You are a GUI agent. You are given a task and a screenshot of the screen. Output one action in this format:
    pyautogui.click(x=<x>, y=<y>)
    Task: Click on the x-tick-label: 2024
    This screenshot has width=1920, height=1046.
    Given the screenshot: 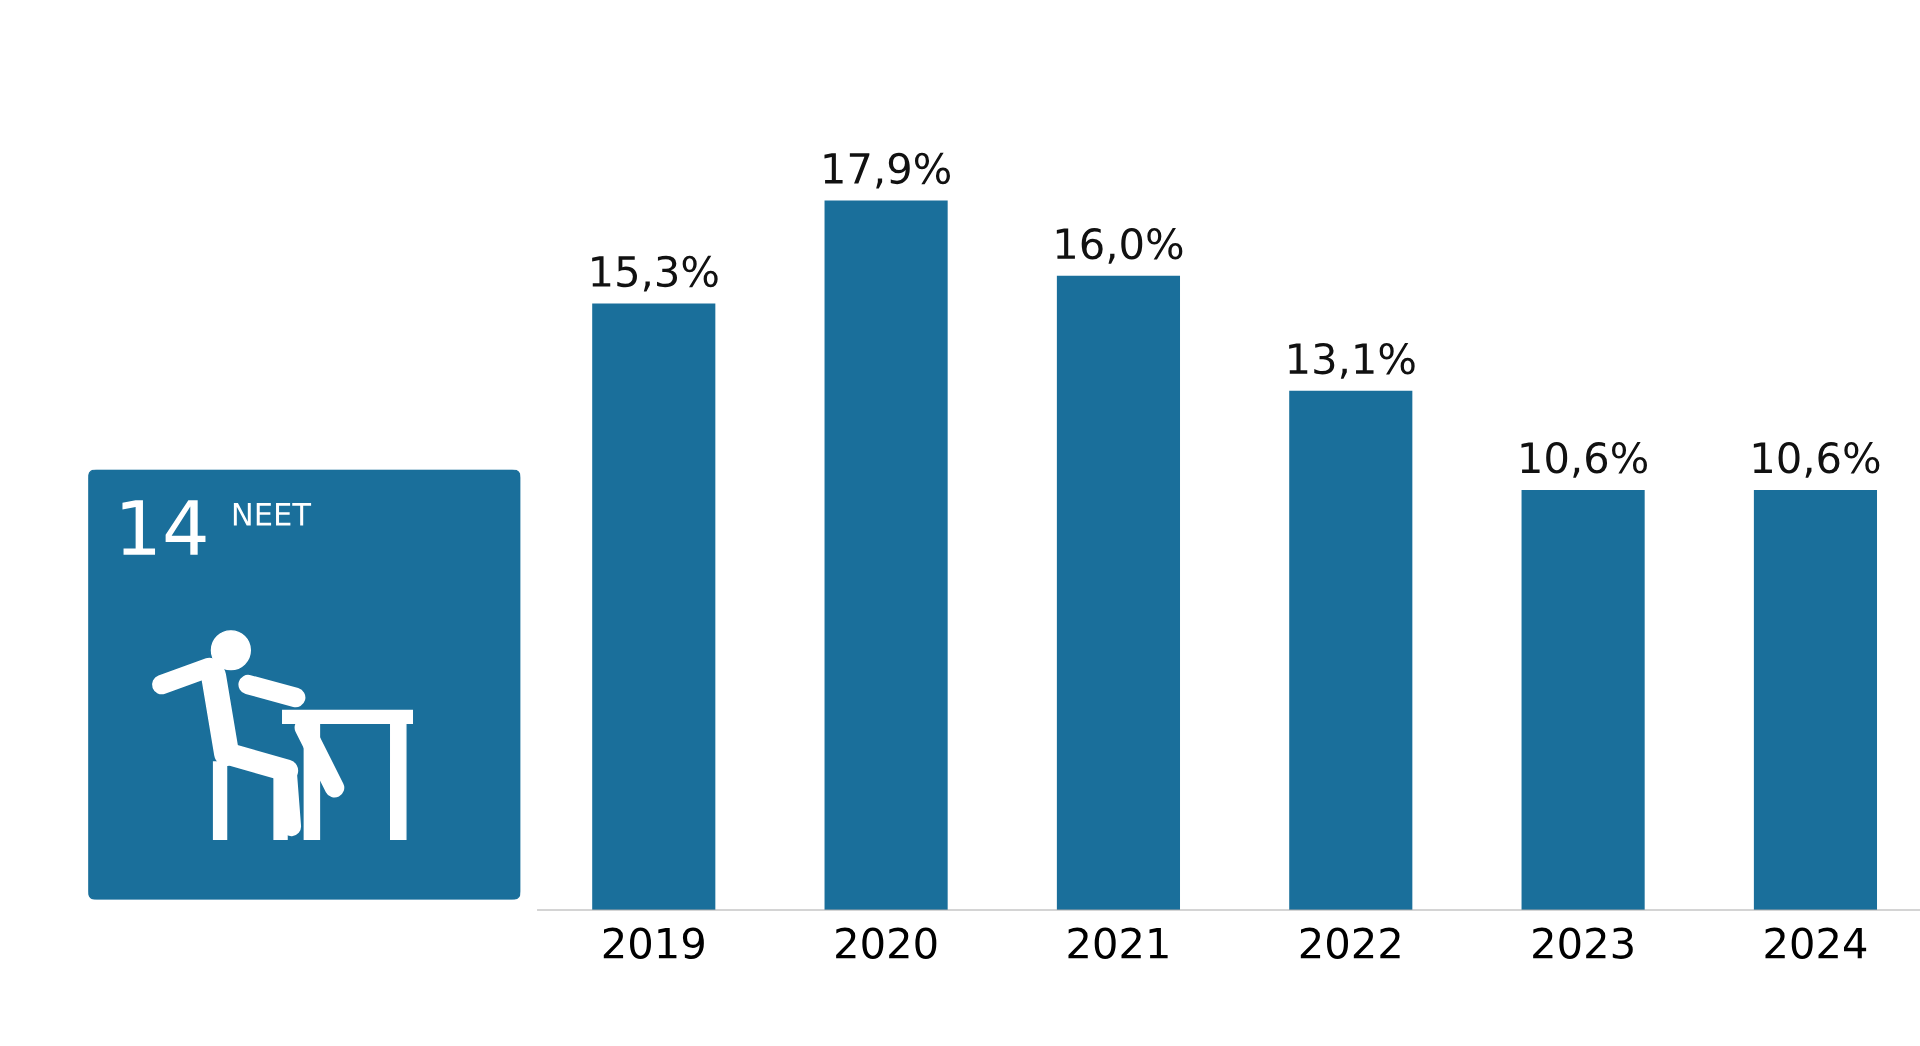 What is the action you would take?
    pyautogui.click(x=1816, y=943)
    